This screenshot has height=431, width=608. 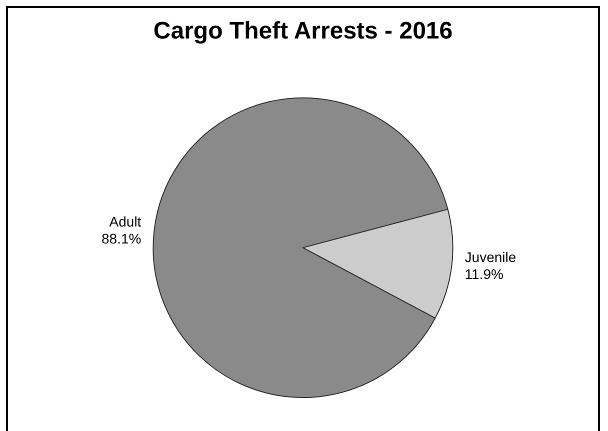 What do you see at coordinates (490, 256) in the screenshot?
I see `slice-label: Juvenile` at bounding box center [490, 256].